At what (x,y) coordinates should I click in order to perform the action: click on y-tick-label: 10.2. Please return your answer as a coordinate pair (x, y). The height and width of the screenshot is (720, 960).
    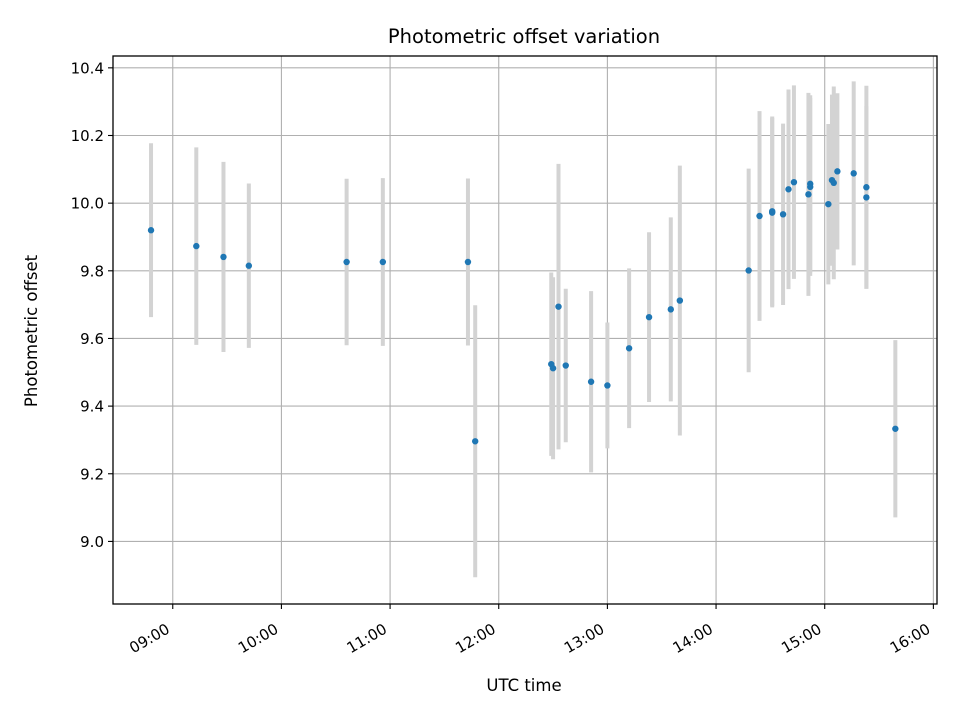
    Looking at the image, I should click on (87, 136).